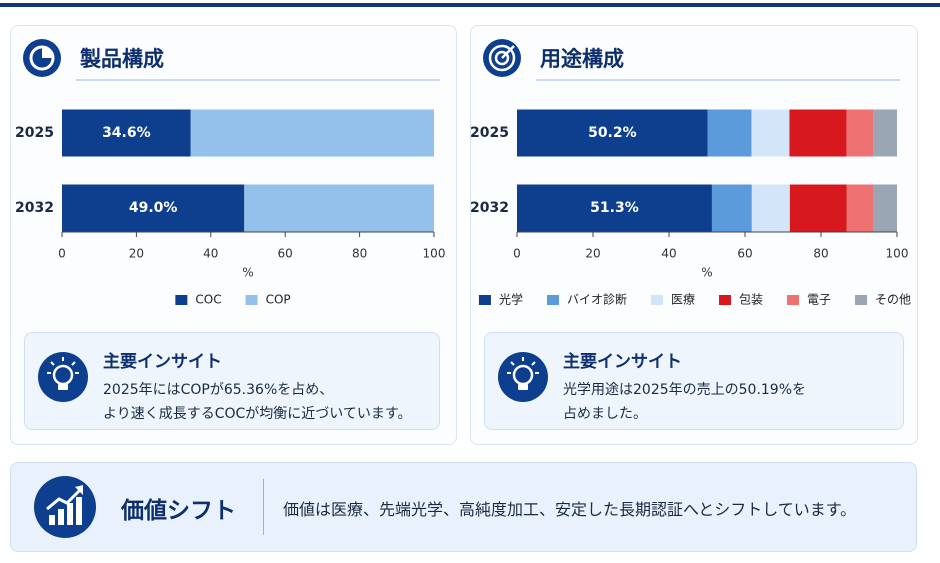 The width and height of the screenshot is (940, 563). I want to click on legend-label: COC, so click(208, 300).